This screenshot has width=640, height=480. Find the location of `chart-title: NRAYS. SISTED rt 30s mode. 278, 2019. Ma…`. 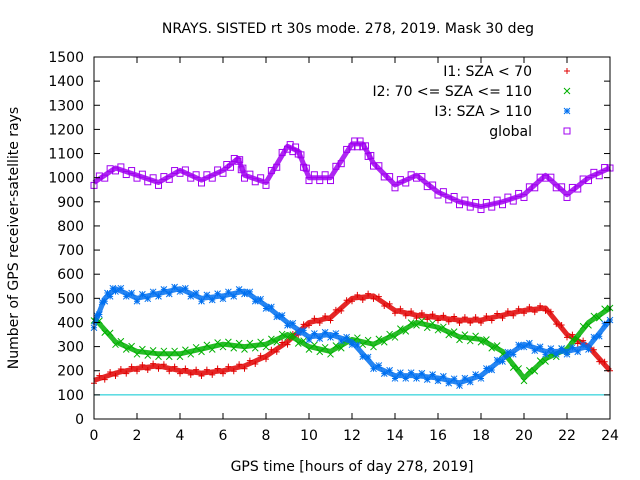

chart-title: NRAYS. SISTED rt 30s mode. 278, 2019. Ma… is located at coordinates (348, 29).